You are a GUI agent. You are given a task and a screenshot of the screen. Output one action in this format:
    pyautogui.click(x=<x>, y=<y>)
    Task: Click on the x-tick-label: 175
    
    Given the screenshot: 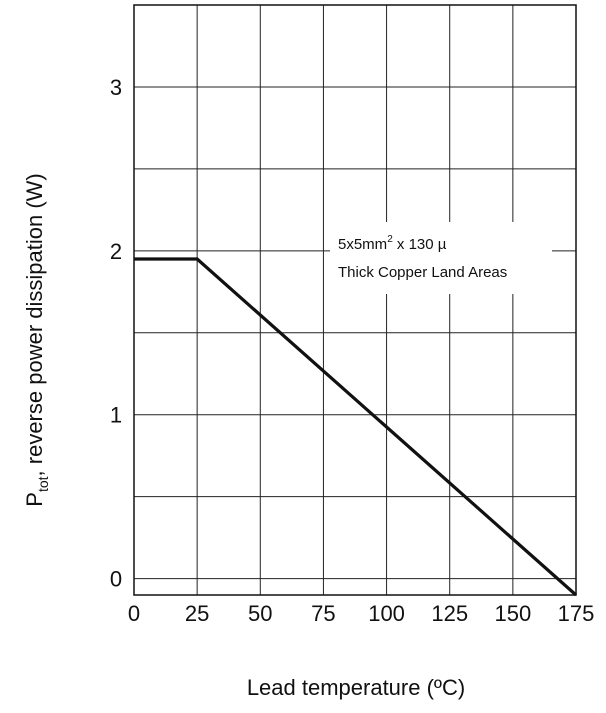 What is the action you would take?
    pyautogui.click(x=576, y=613)
    